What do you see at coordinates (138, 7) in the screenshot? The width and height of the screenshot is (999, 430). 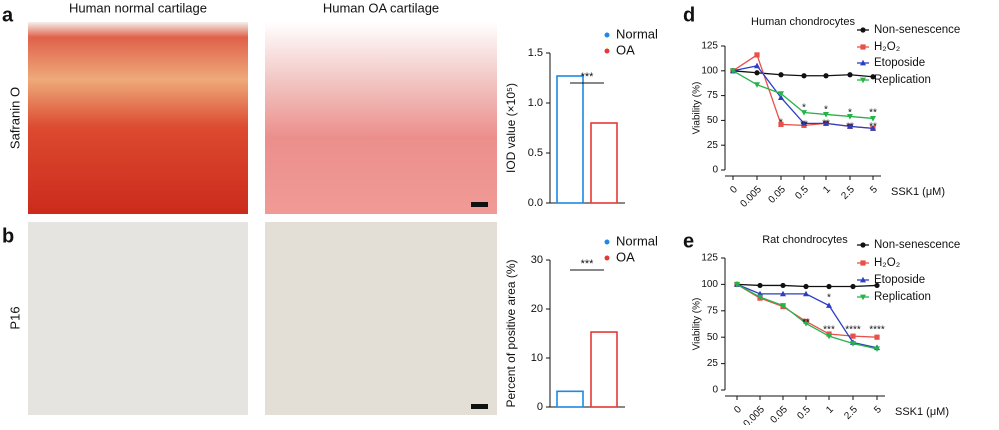 I see `image-title: Human normal cartilage` at bounding box center [138, 7].